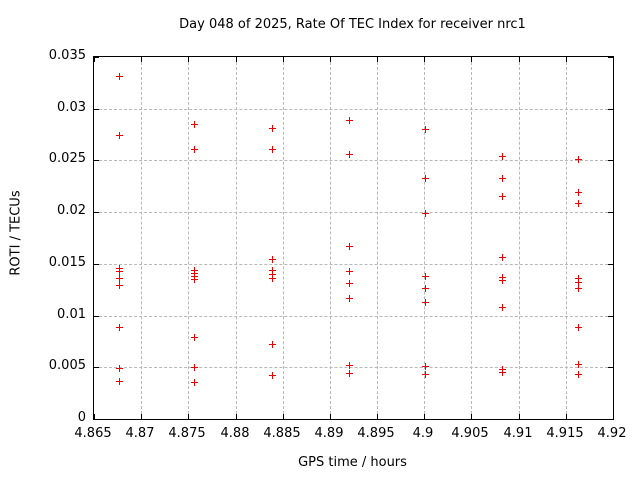  What do you see at coordinates (565, 433) in the screenshot?
I see `x-tick-label: 4.915` at bounding box center [565, 433].